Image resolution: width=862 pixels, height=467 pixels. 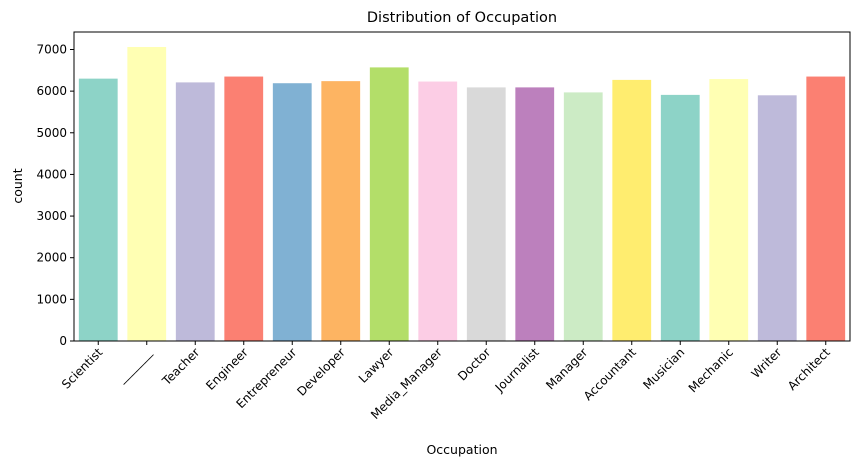 What do you see at coordinates (51, 49) in the screenshot?
I see `y-tick-label: 7000` at bounding box center [51, 49].